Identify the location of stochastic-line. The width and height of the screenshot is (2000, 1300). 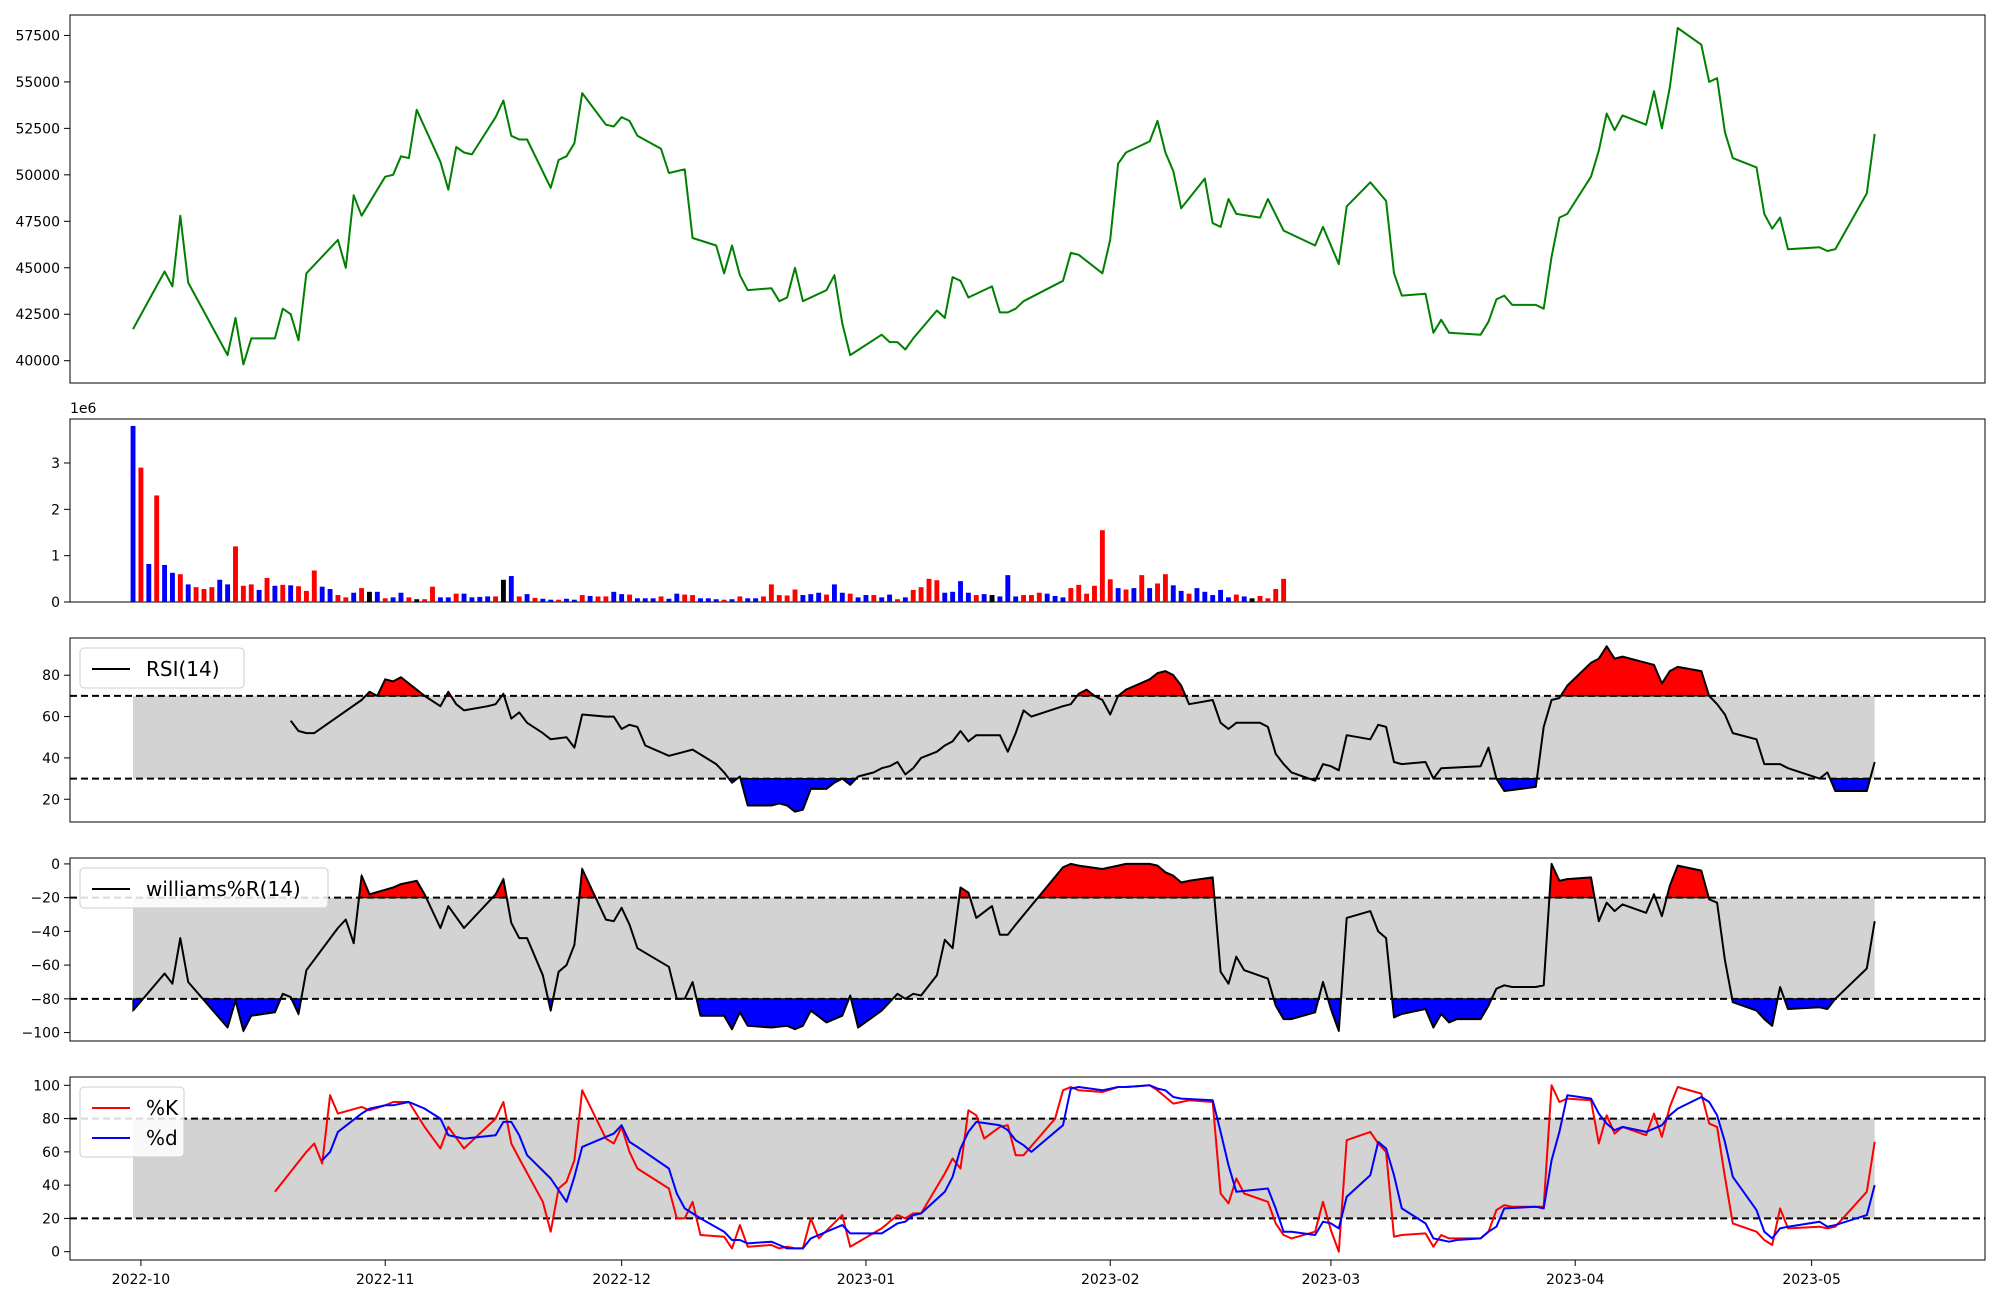
(1075, 1168).